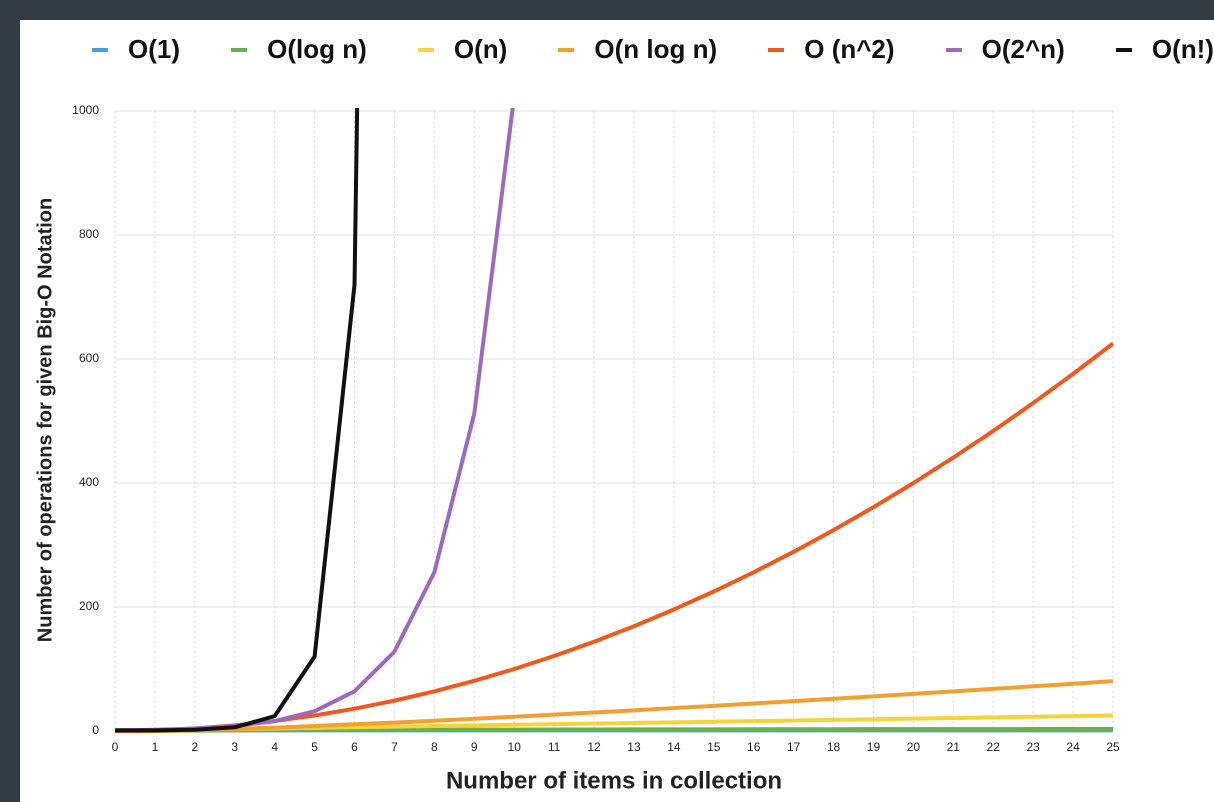  I want to click on legend-item: O(n log n), so click(637, 49).